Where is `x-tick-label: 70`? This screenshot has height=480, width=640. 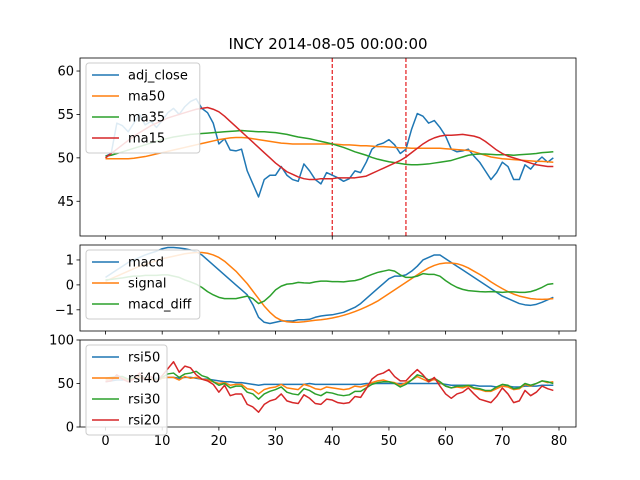
x-tick-label: 70 is located at coordinates (502, 441).